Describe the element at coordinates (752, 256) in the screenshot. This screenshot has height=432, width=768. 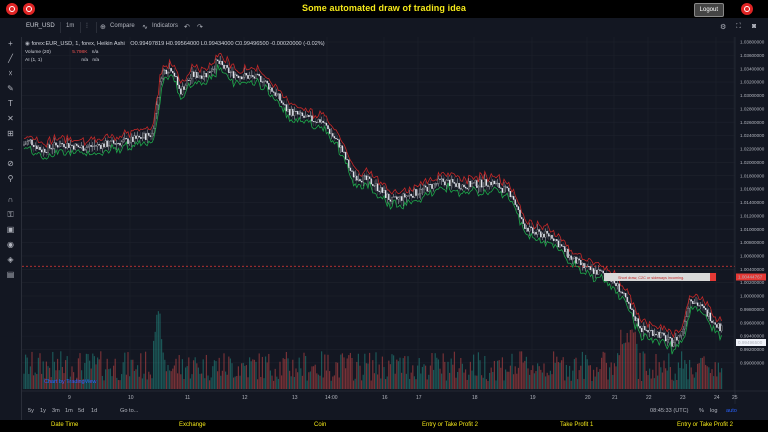
I see `price-tick-label: 1.00600000` at that location.